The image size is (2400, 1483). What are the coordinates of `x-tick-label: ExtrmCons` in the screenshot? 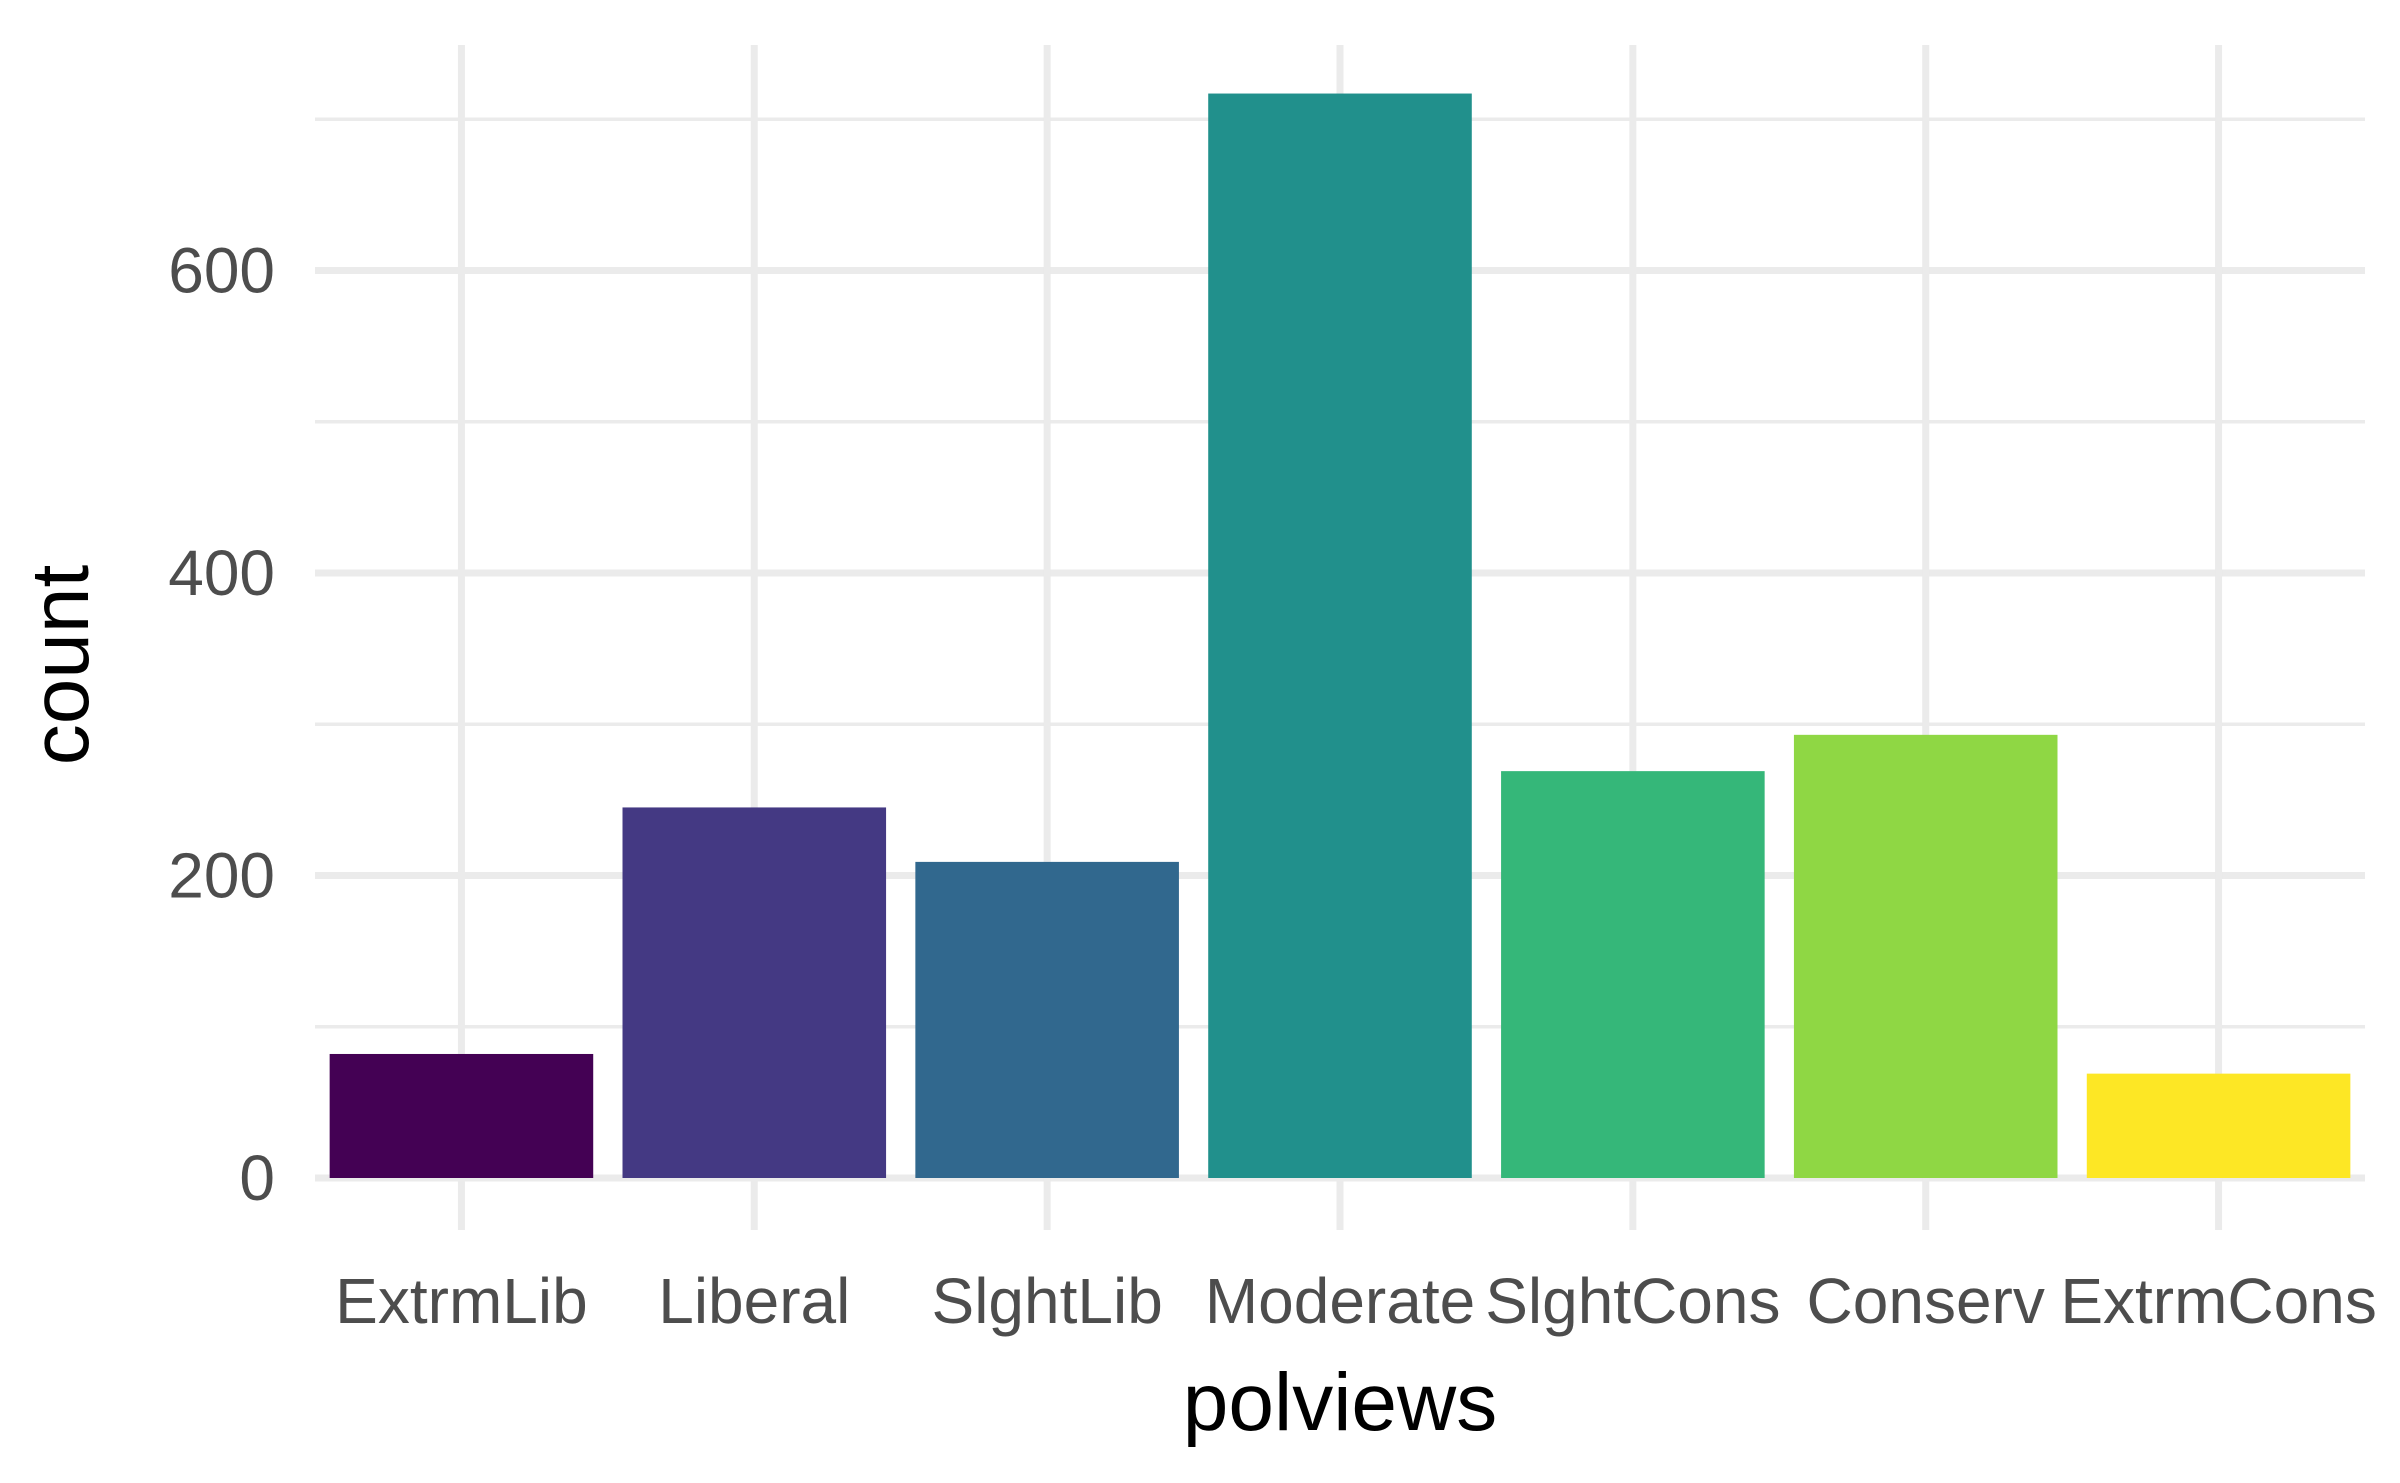 It's located at (2218, 1301).